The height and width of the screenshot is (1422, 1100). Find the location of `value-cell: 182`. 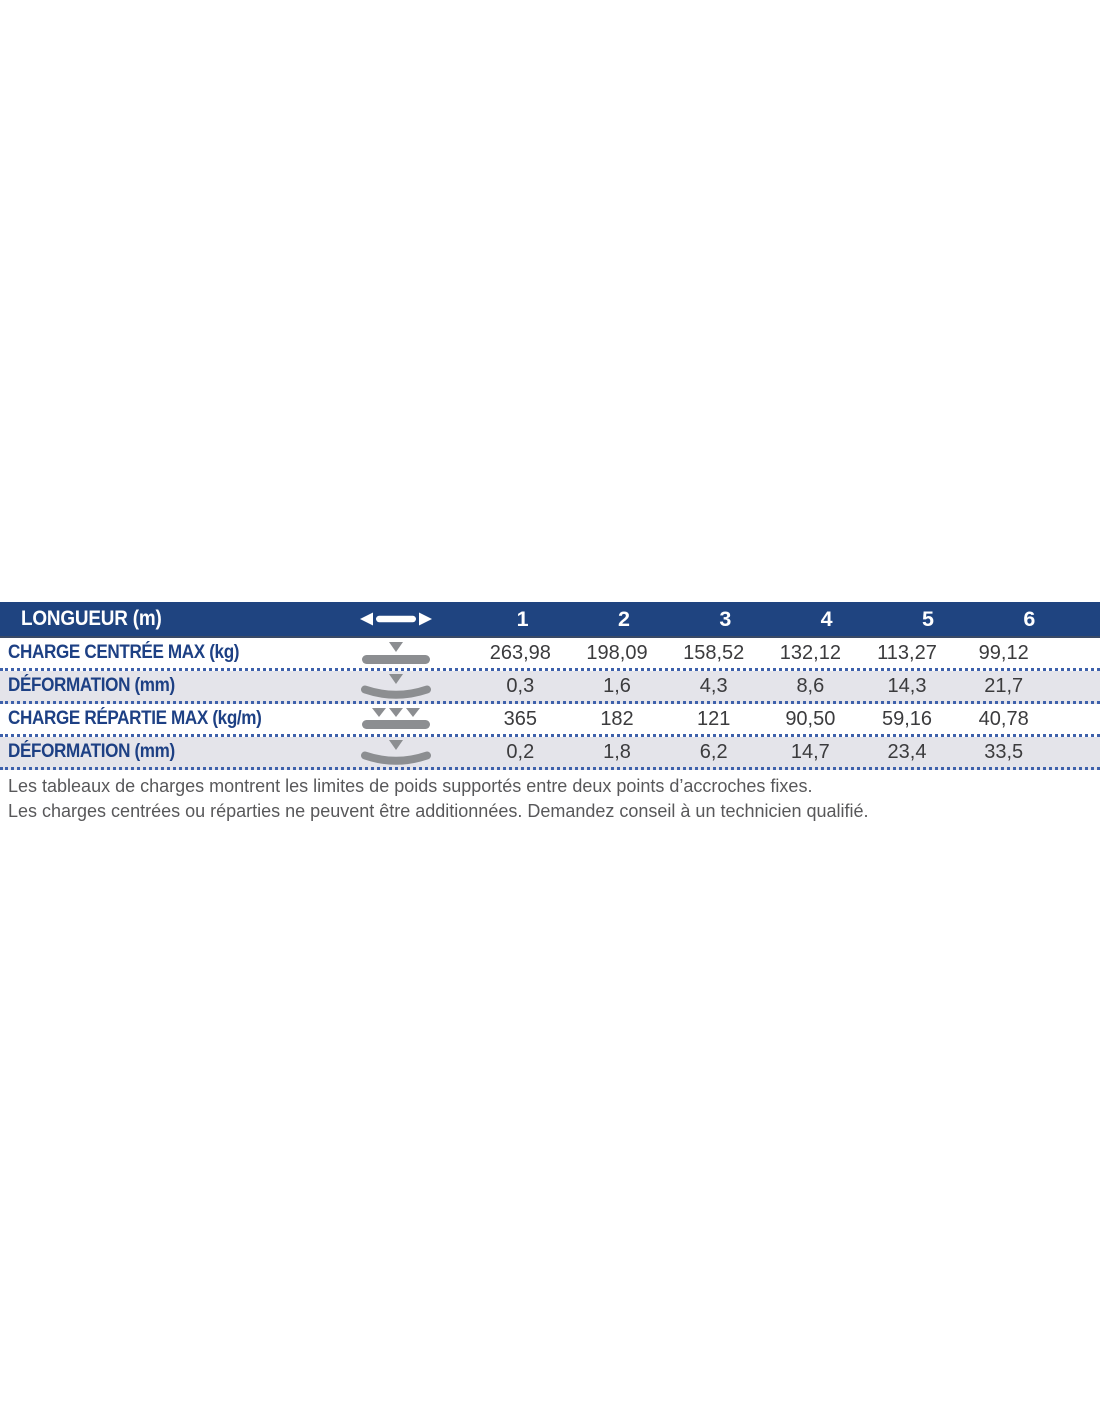

value-cell: 182 is located at coordinates (617, 718).